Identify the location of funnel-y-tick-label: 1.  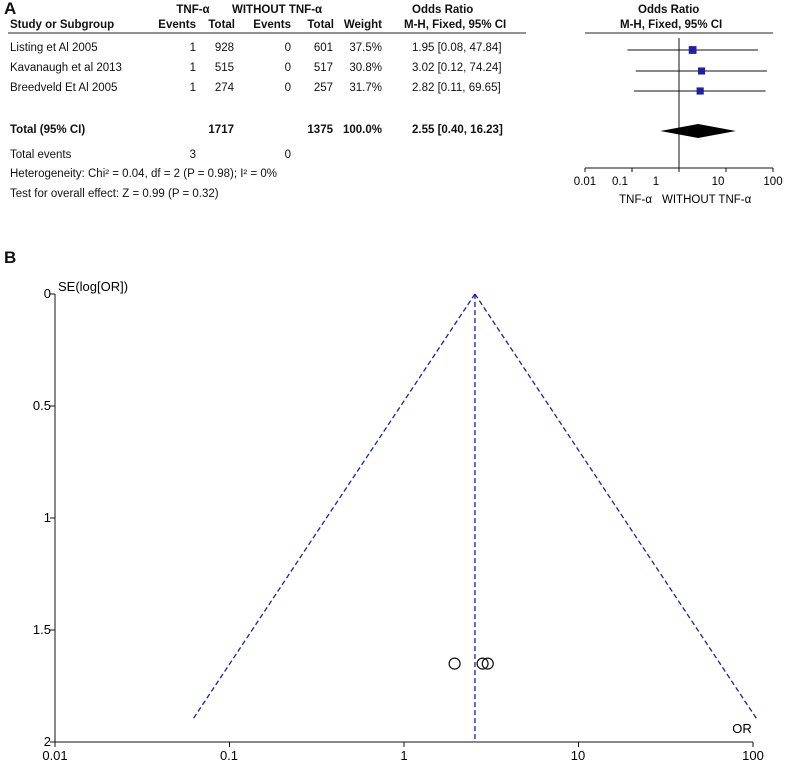
(47, 517).